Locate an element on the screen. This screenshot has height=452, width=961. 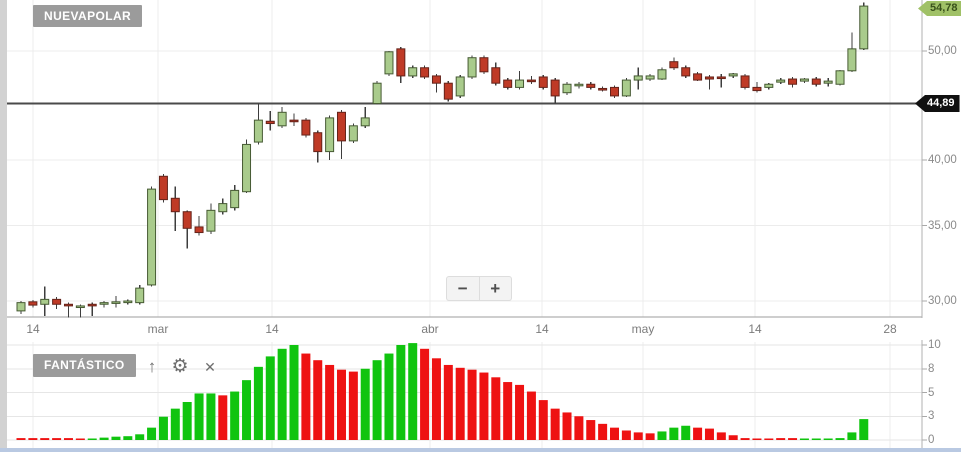
arrow-up-icon: ↑ is located at coordinates (152, 366).